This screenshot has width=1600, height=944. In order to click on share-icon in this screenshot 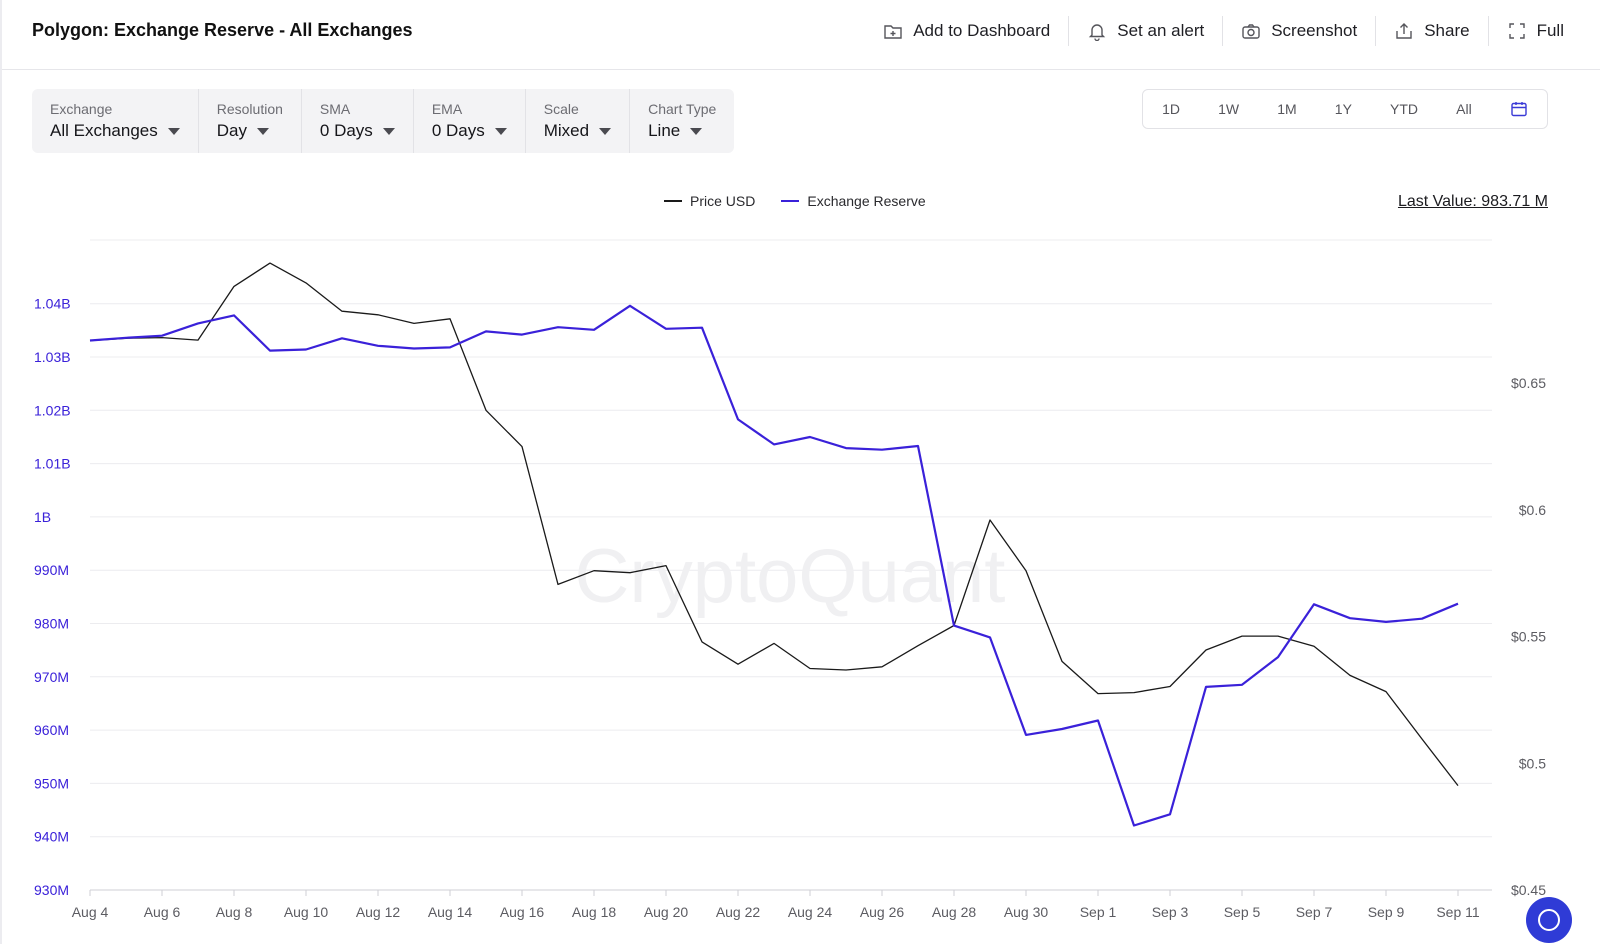, I will do `click(1404, 31)`.